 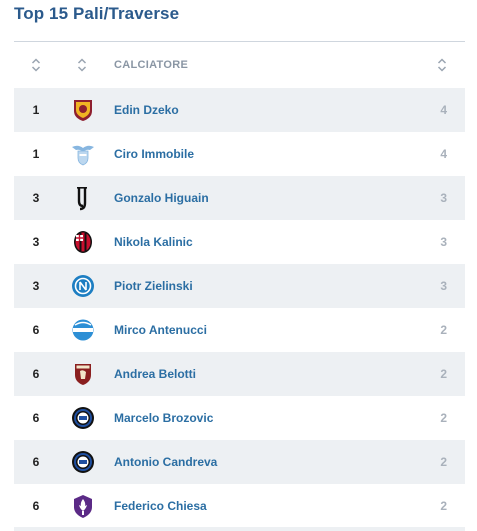 I want to click on fiorentina-crest-icon, so click(x=83, y=506).